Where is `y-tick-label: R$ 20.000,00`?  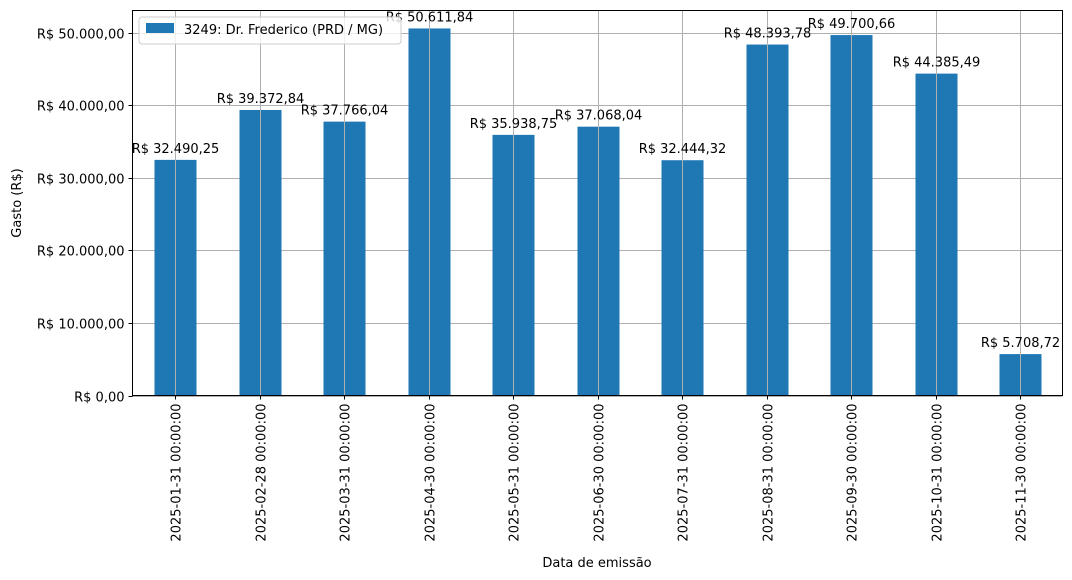
y-tick-label: R$ 20.000,00 is located at coordinates (81, 252).